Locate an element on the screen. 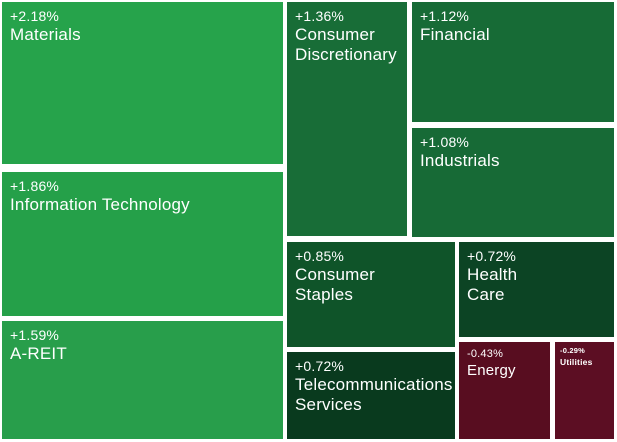 This screenshot has height=442, width=617. sector-change: -0.29% is located at coordinates (572, 350).